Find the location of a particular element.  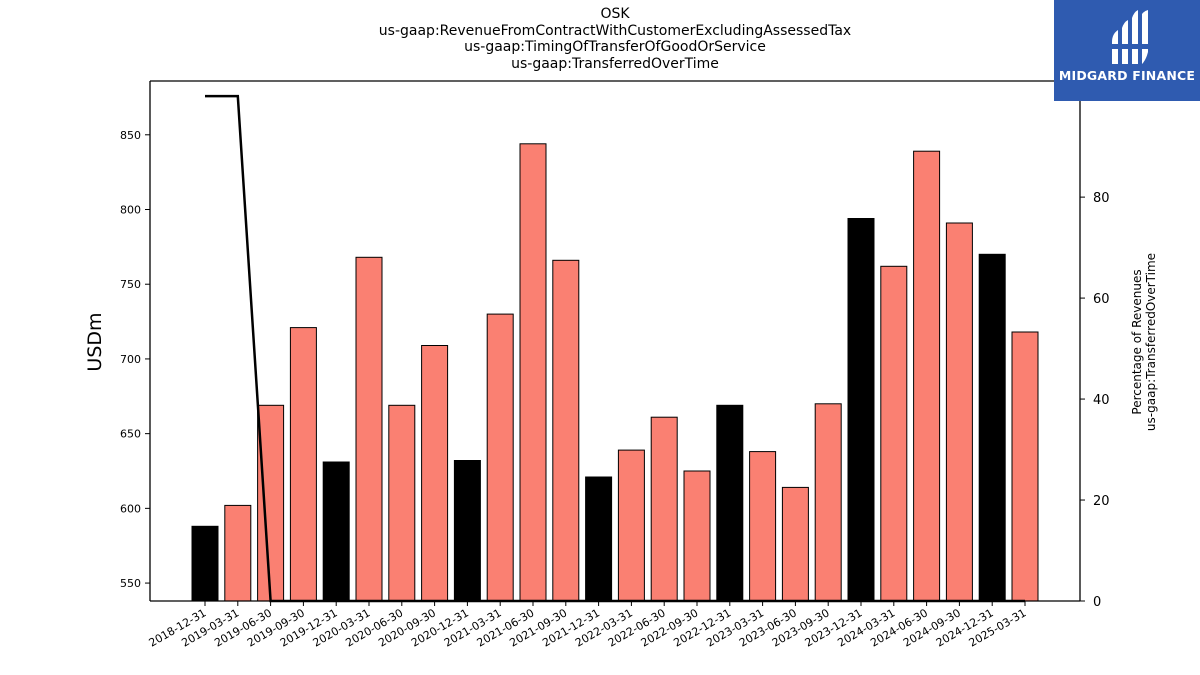

left-tick-label-700: 700 is located at coordinates (130, 359).